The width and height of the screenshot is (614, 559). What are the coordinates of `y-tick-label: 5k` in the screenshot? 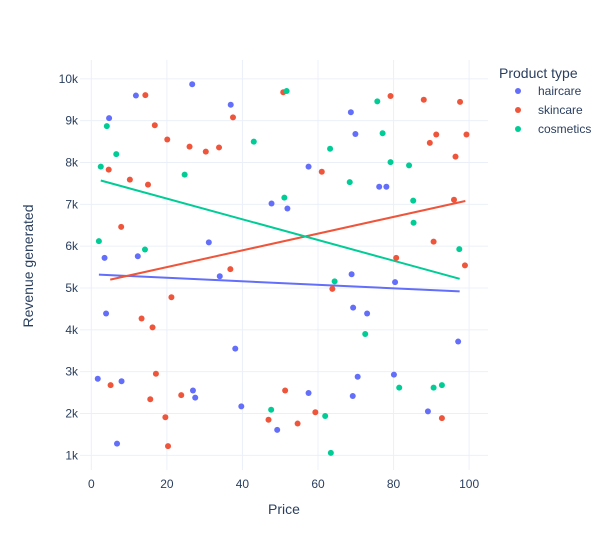 It's located at (72, 288).